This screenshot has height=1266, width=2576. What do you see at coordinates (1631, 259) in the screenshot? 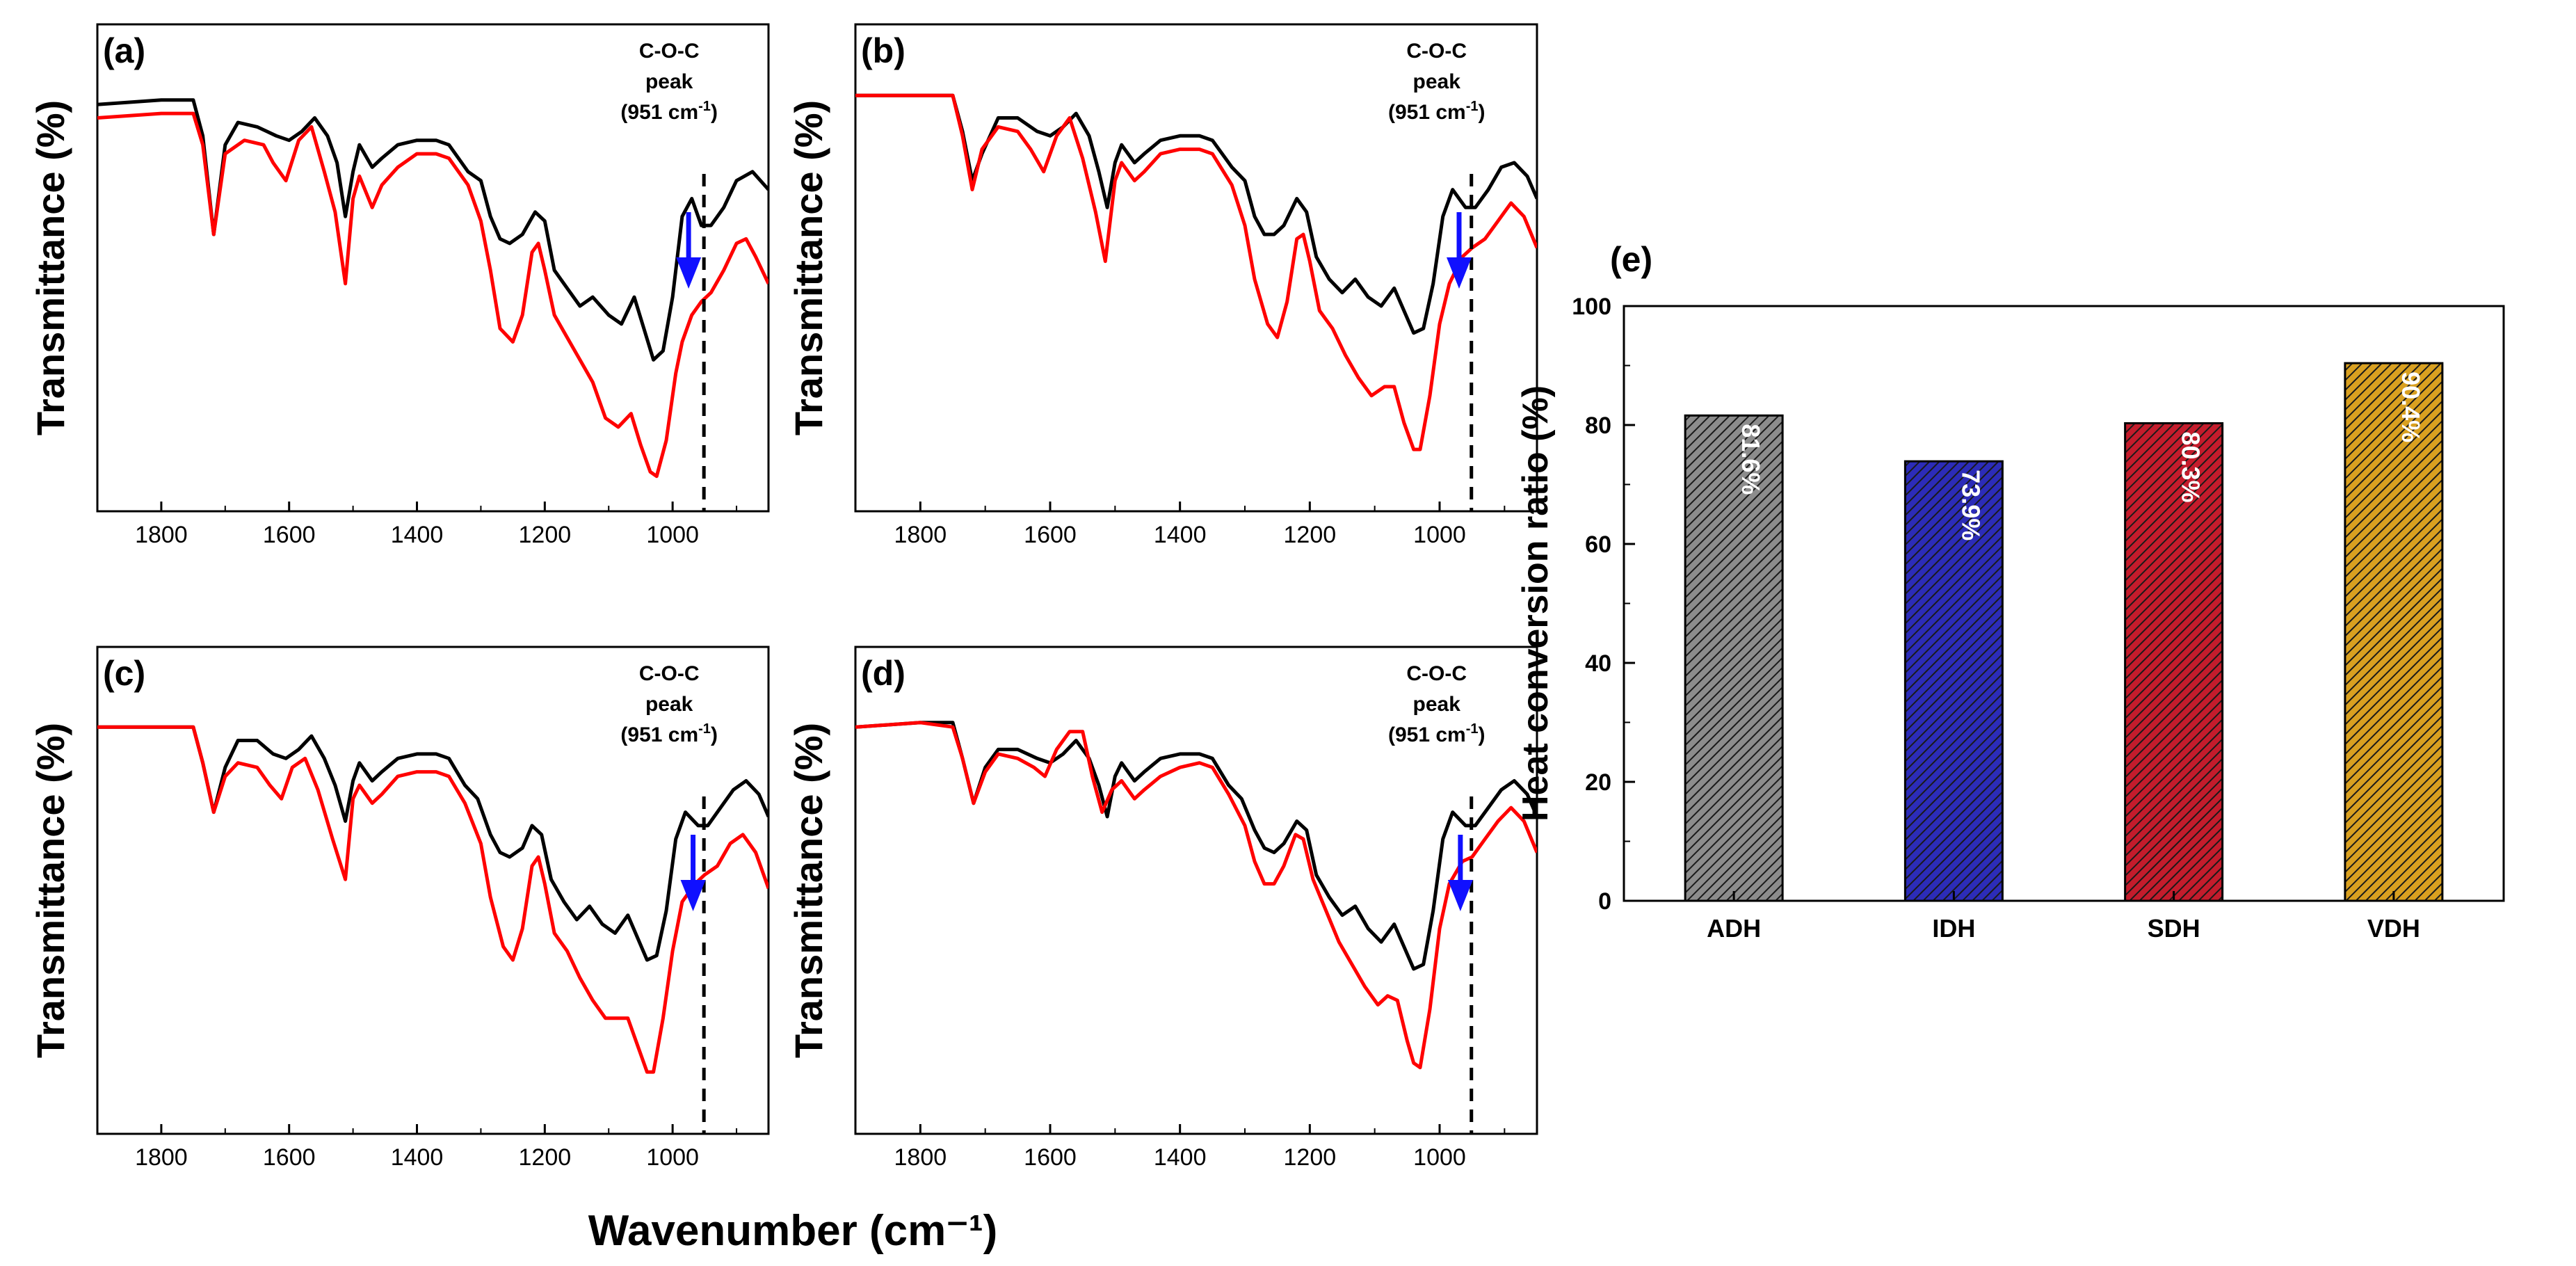
I see `panel-label: (e)` at bounding box center [1631, 259].